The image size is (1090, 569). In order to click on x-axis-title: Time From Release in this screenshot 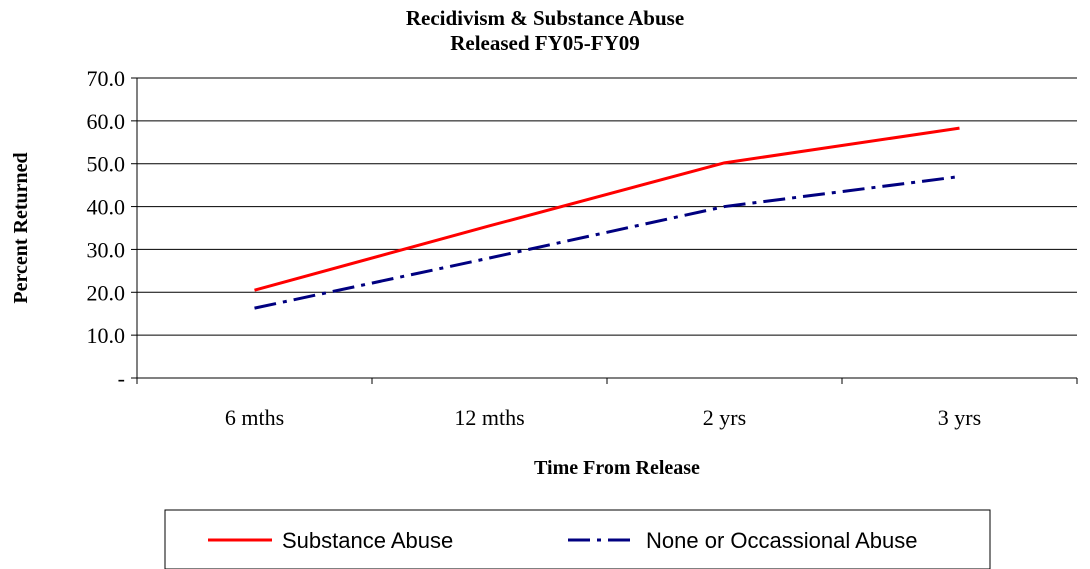, I will do `click(617, 468)`.